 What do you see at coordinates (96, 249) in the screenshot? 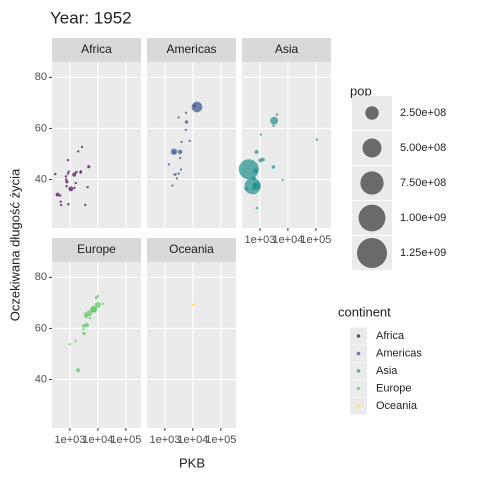
I see `strip-label: Europe` at bounding box center [96, 249].